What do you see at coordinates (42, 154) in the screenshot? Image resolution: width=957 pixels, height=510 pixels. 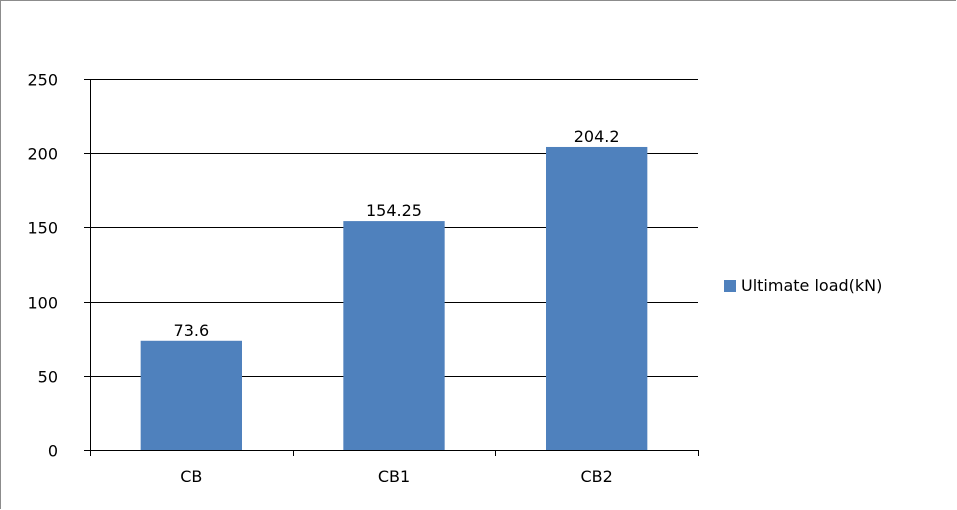 I see `y-tick-label: 200` at bounding box center [42, 154].